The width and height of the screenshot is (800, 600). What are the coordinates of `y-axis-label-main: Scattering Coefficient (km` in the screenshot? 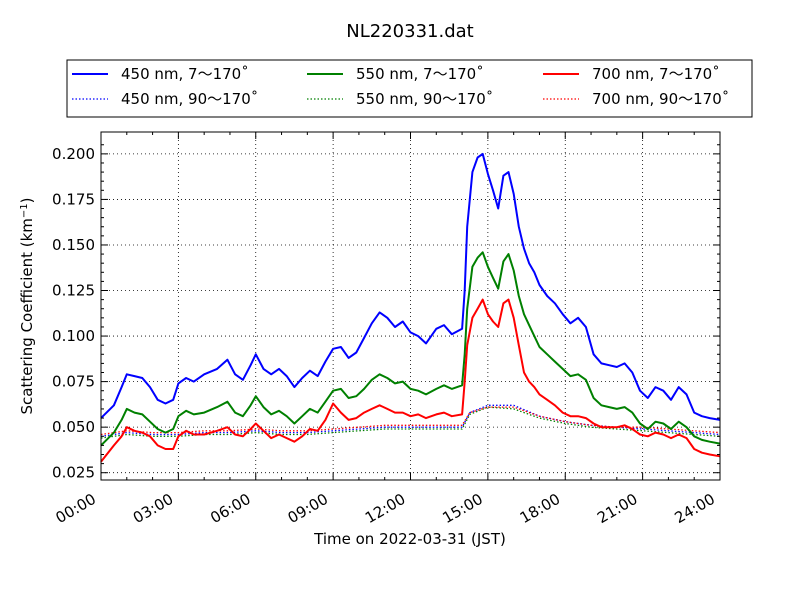 It's located at (27, 316).